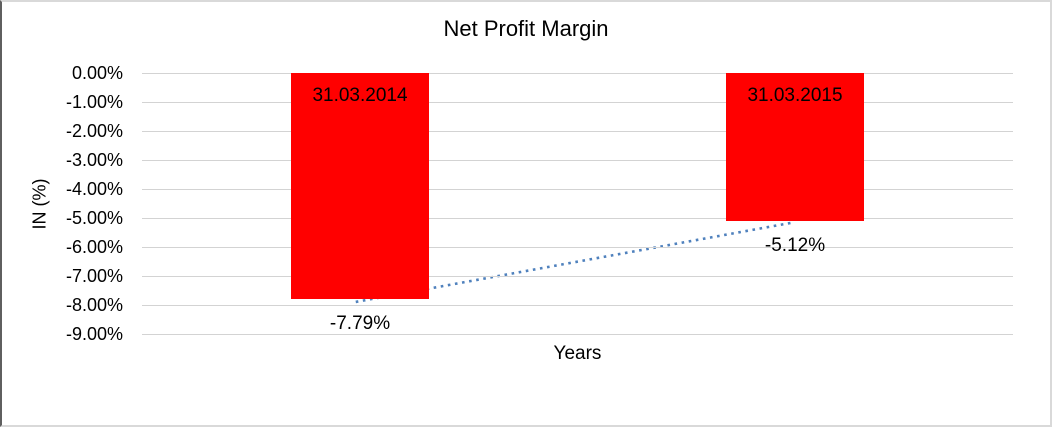  Describe the element at coordinates (94, 131) in the screenshot. I see `y-axis-tick-label: -2.00%` at that location.